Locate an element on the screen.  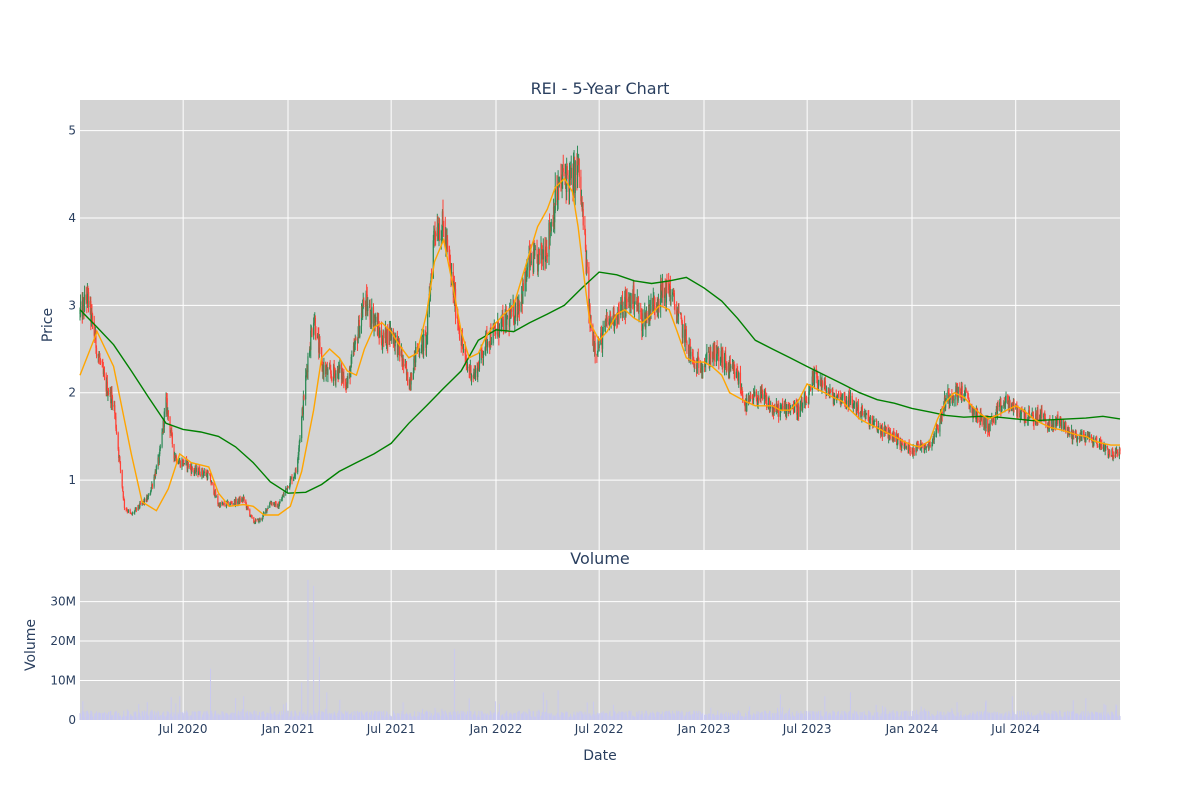
x-tick-label: Jan 2023 is located at coordinates (704, 729).